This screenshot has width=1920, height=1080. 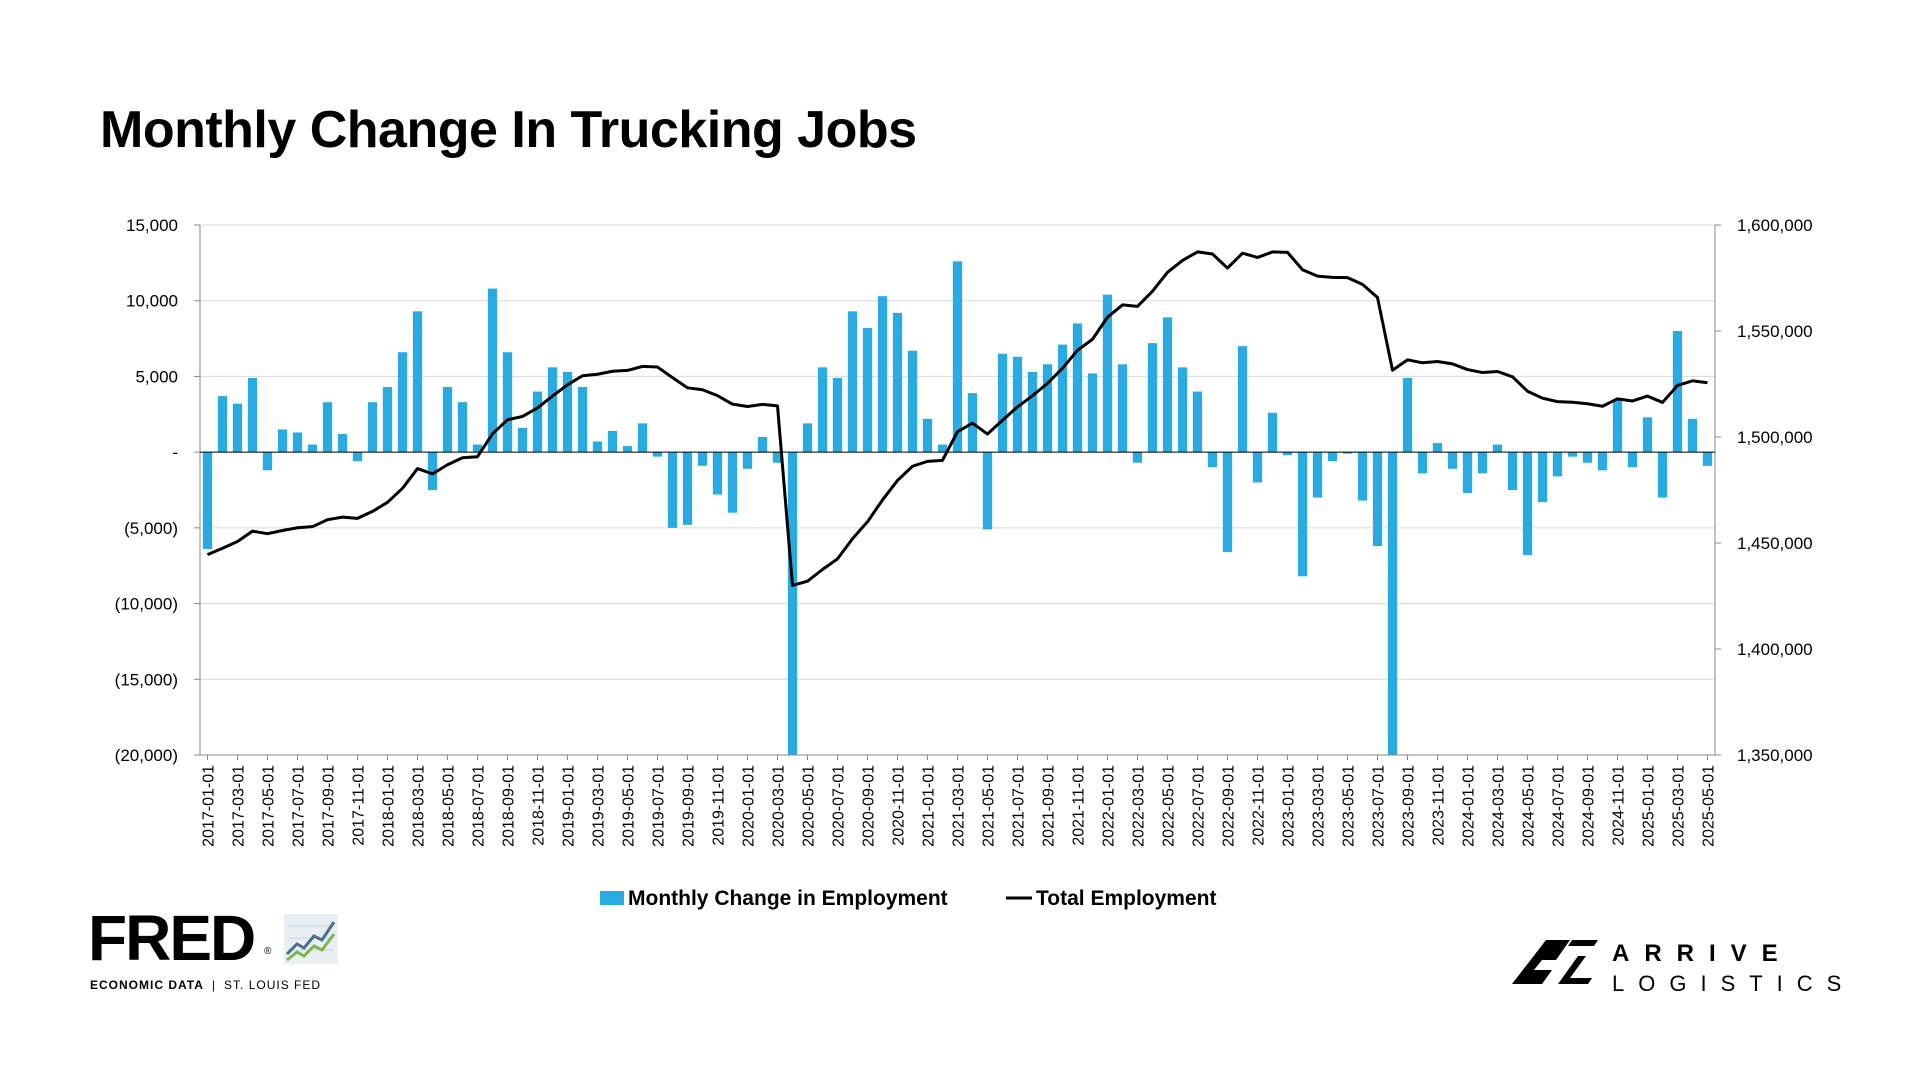 I want to click on right-axis-tick-label: 1,600,000, so click(x=1775, y=225).